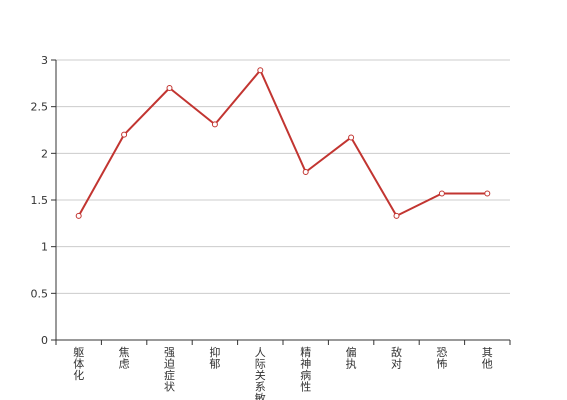  Describe the element at coordinates (44, 60) in the screenshot. I see `y-tick-label: 3` at that location.